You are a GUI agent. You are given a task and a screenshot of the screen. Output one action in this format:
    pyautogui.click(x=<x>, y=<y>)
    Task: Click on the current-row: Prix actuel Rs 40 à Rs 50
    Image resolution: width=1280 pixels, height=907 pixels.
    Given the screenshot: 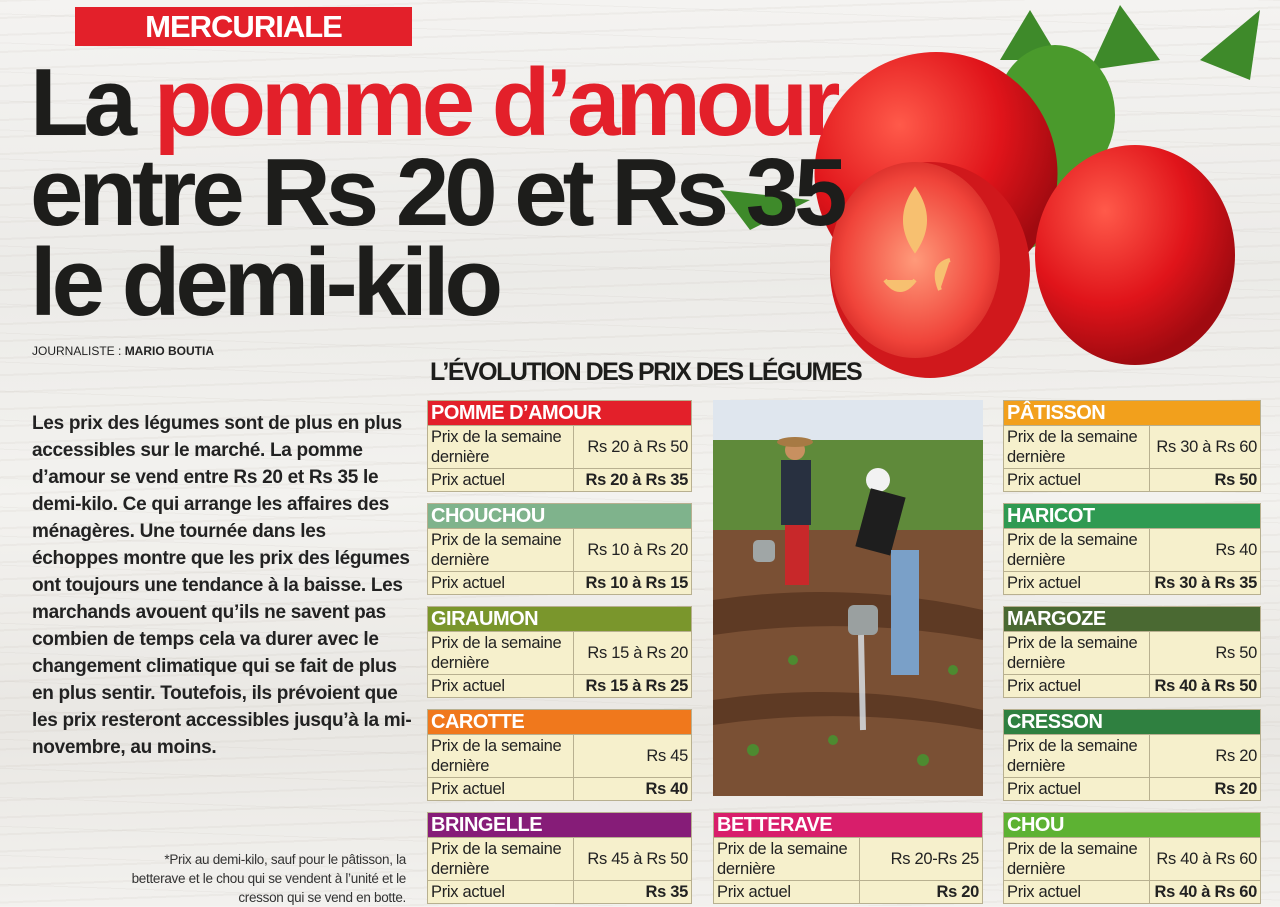 What is the action you would take?
    pyautogui.click(x=1132, y=685)
    